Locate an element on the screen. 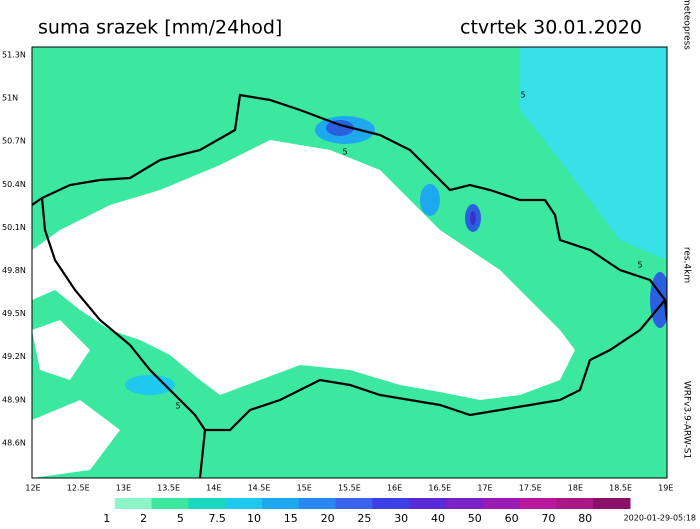 Image resolution: width=700 pixels, height=529 pixels. copyright: (c)meteopress is located at coordinates (687, 25).